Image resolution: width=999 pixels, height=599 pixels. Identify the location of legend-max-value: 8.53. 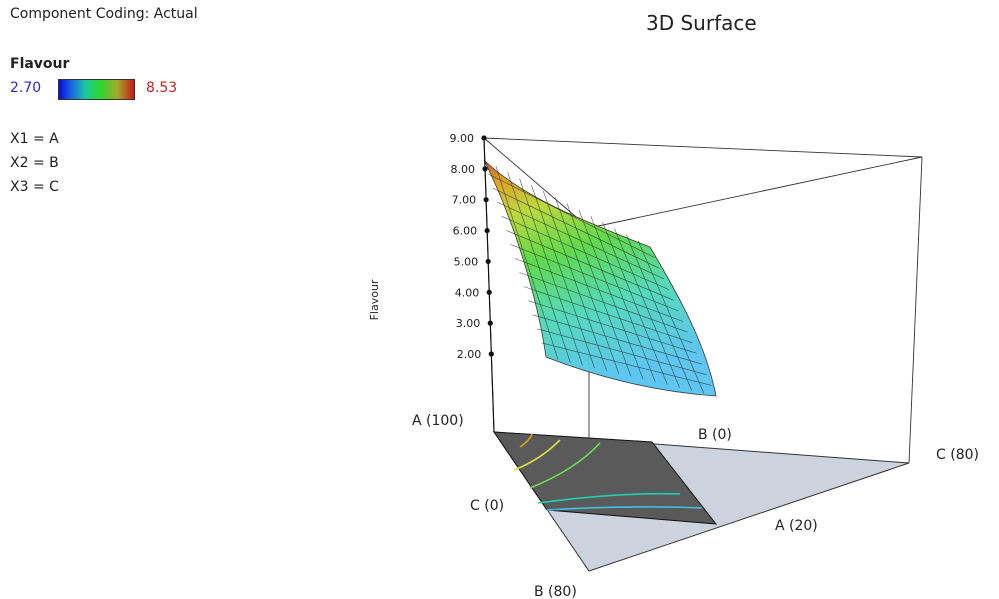
(162, 88).